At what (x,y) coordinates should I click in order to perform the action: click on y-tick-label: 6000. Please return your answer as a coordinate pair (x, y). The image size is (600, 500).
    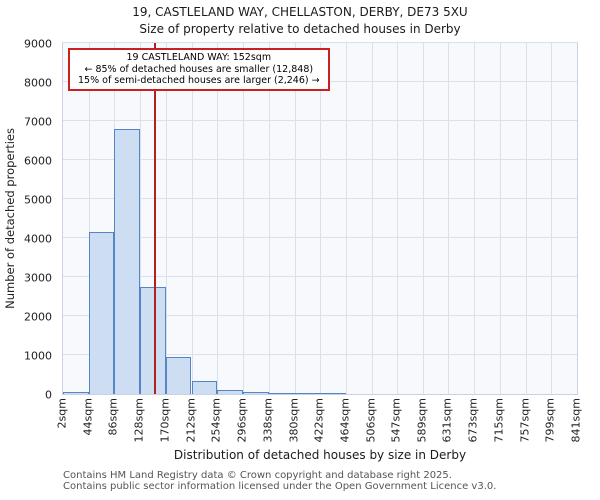
    Looking at the image, I should click on (38, 161).